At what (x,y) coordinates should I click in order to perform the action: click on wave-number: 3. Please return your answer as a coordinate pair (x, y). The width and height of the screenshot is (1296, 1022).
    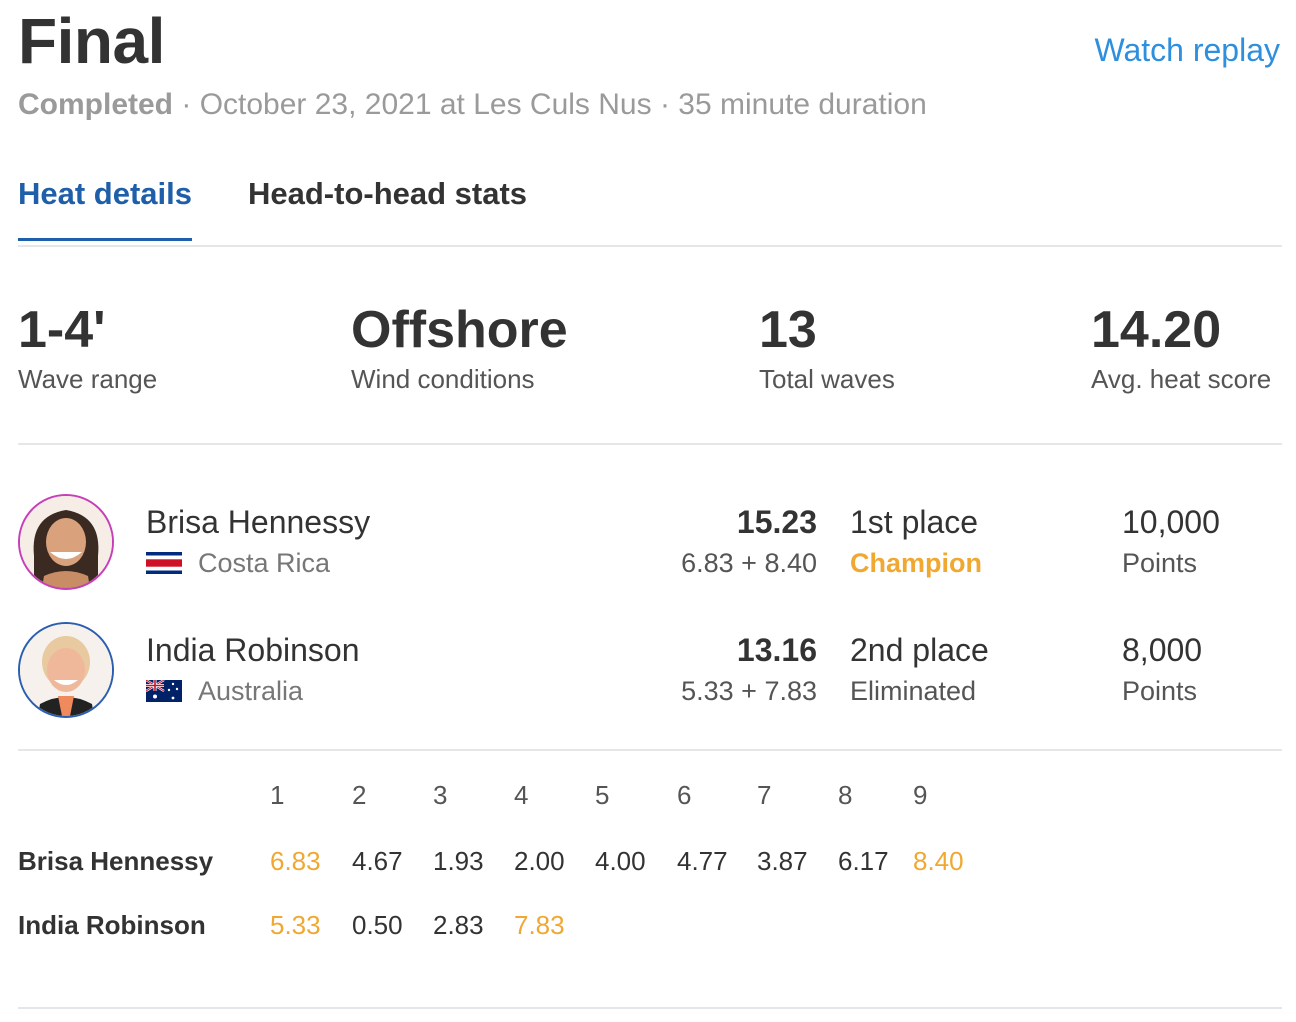
    Looking at the image, I should click on (440, 795).